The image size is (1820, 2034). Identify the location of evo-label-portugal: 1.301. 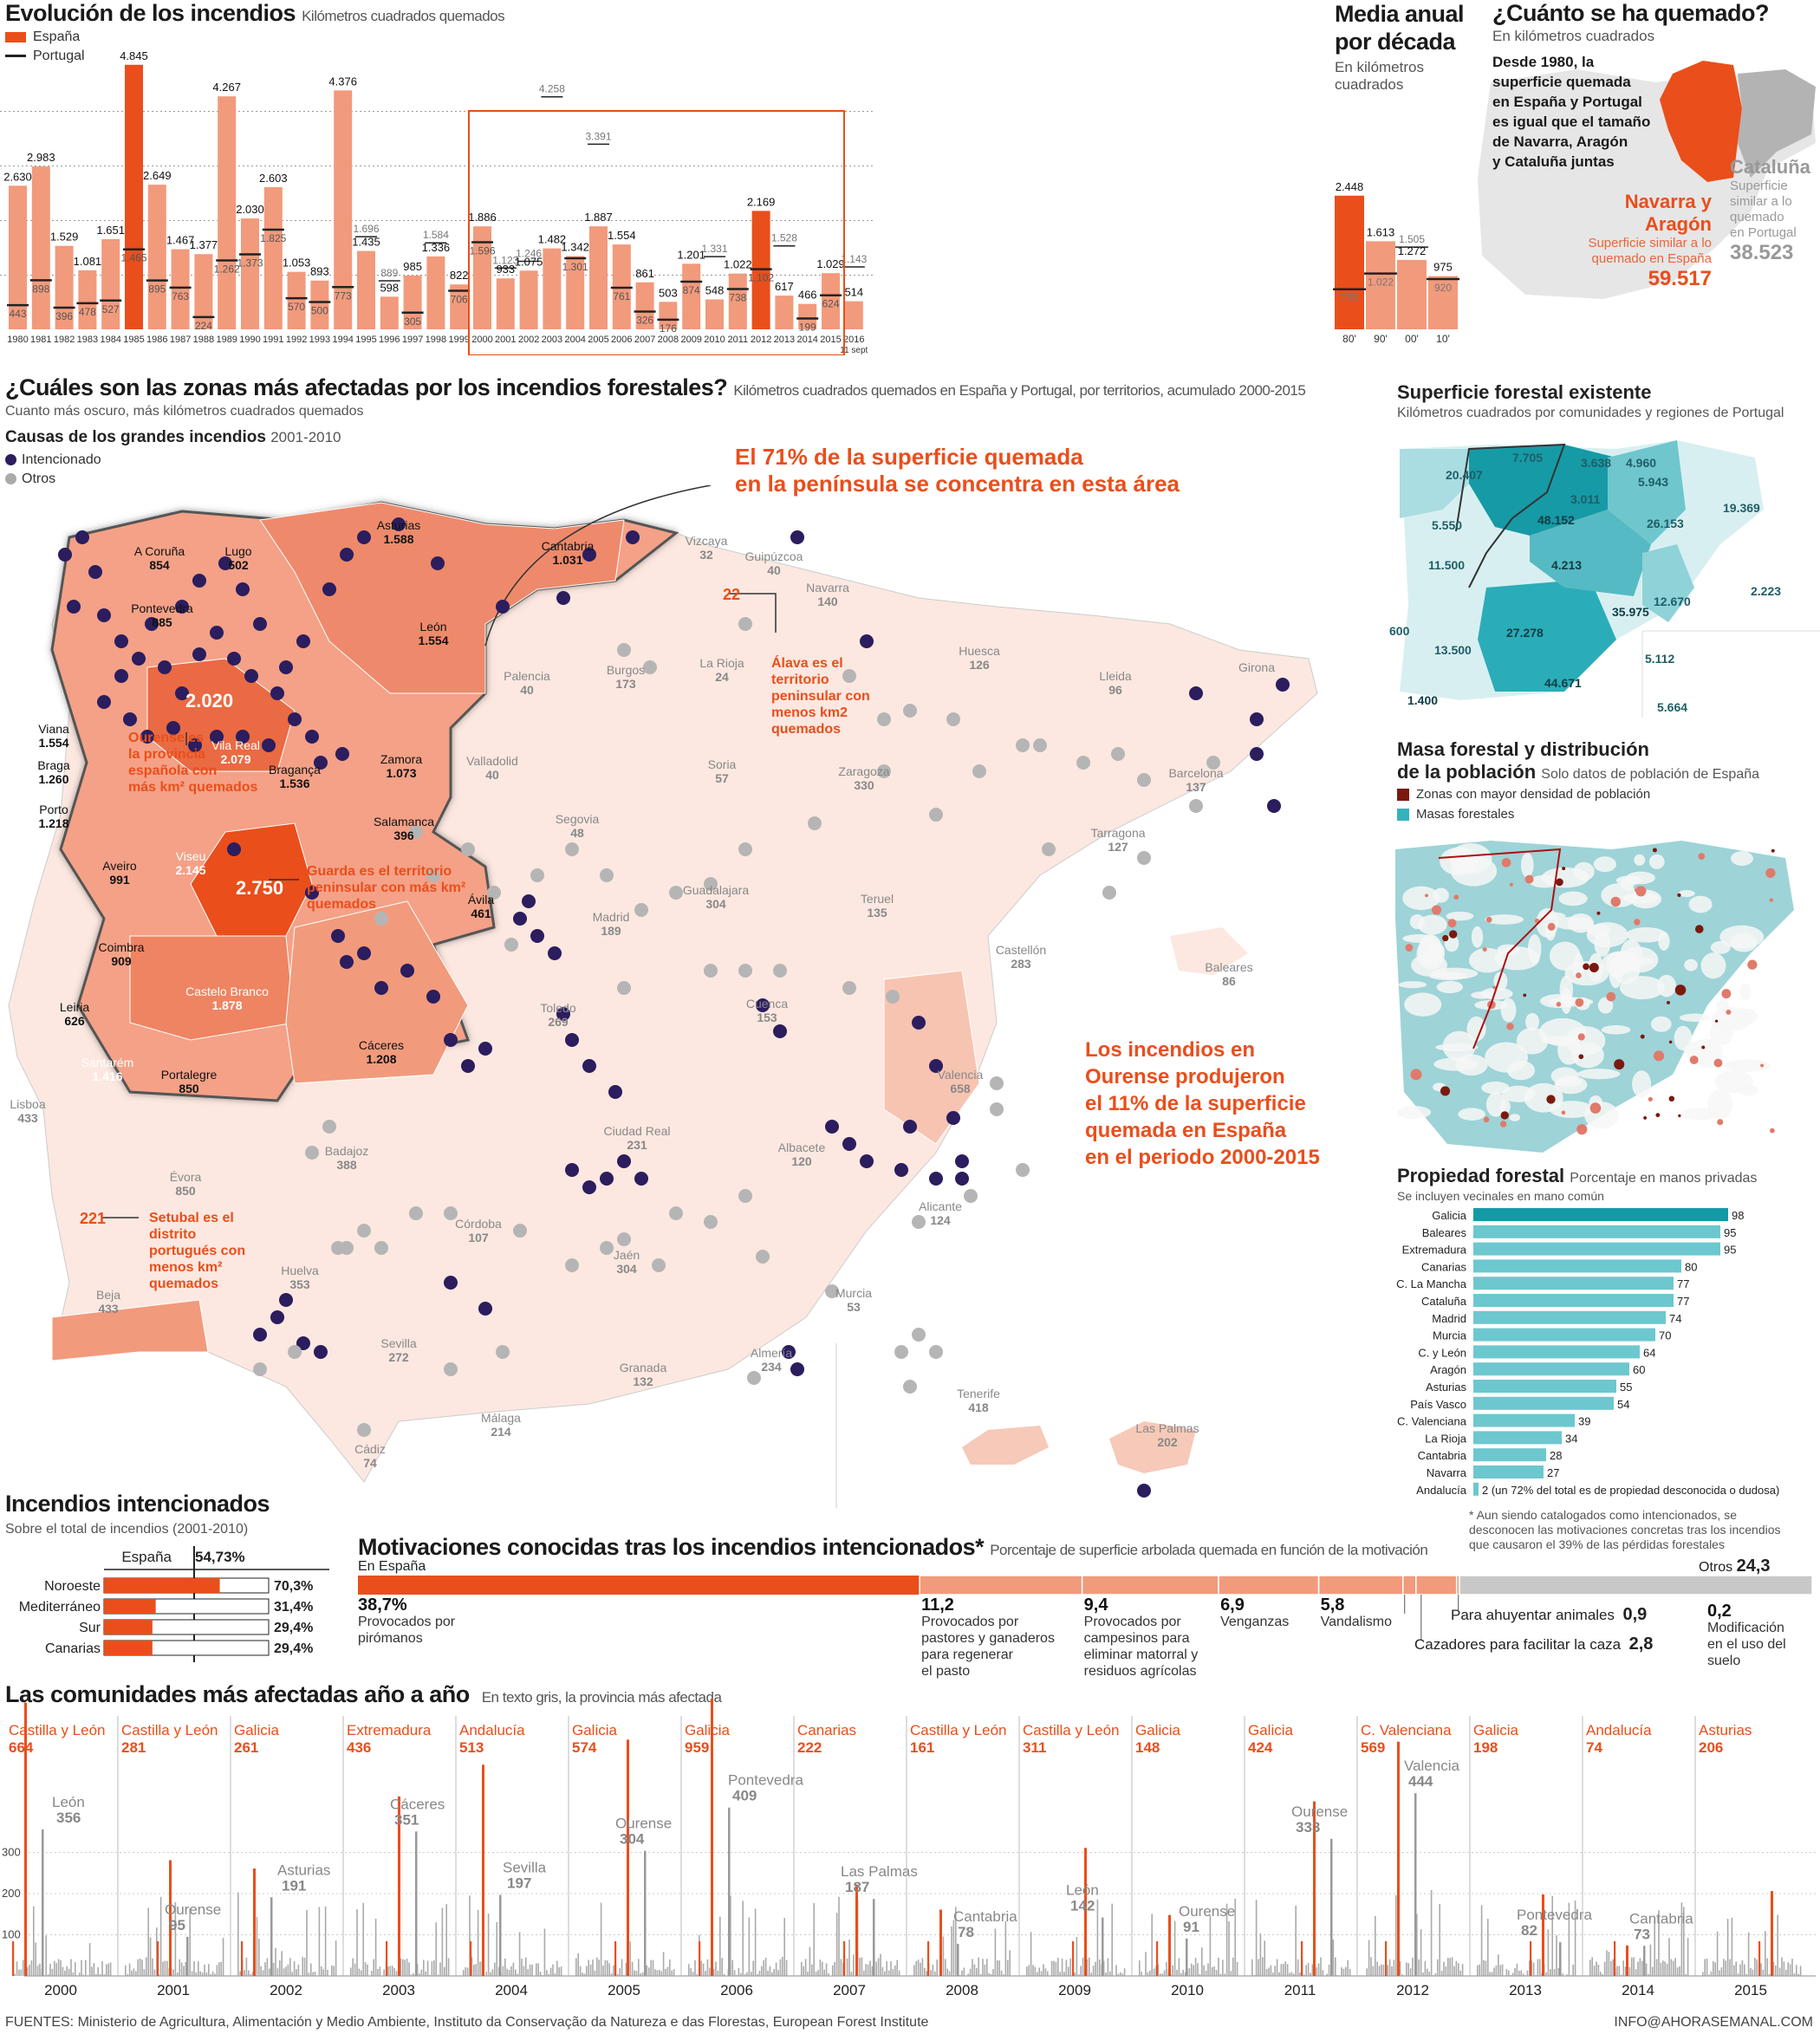
(575, 267).